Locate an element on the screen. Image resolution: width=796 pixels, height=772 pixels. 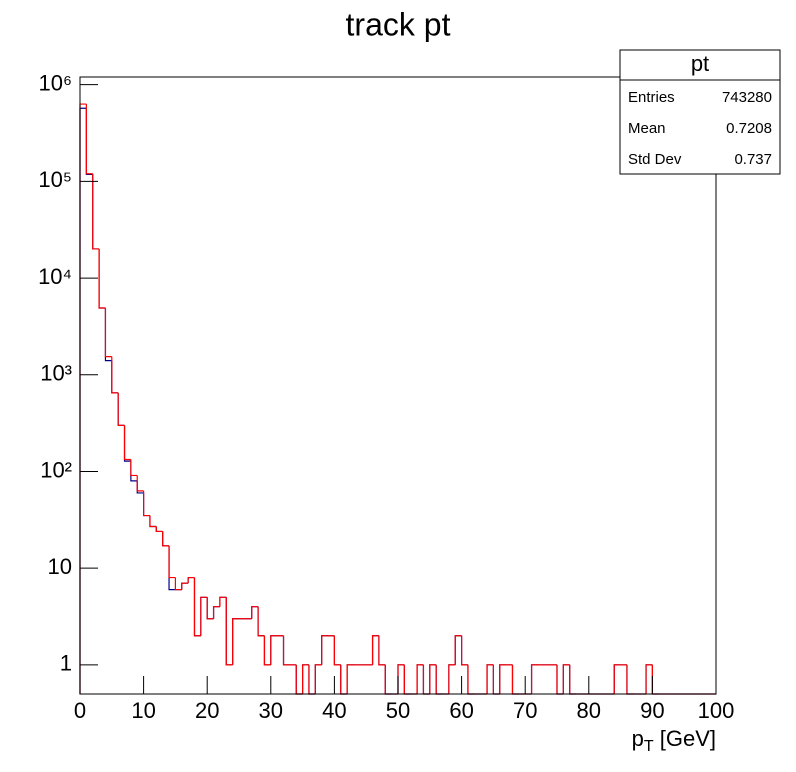
y-tick-label: 10⁴ is located at coordinates (55, 276).